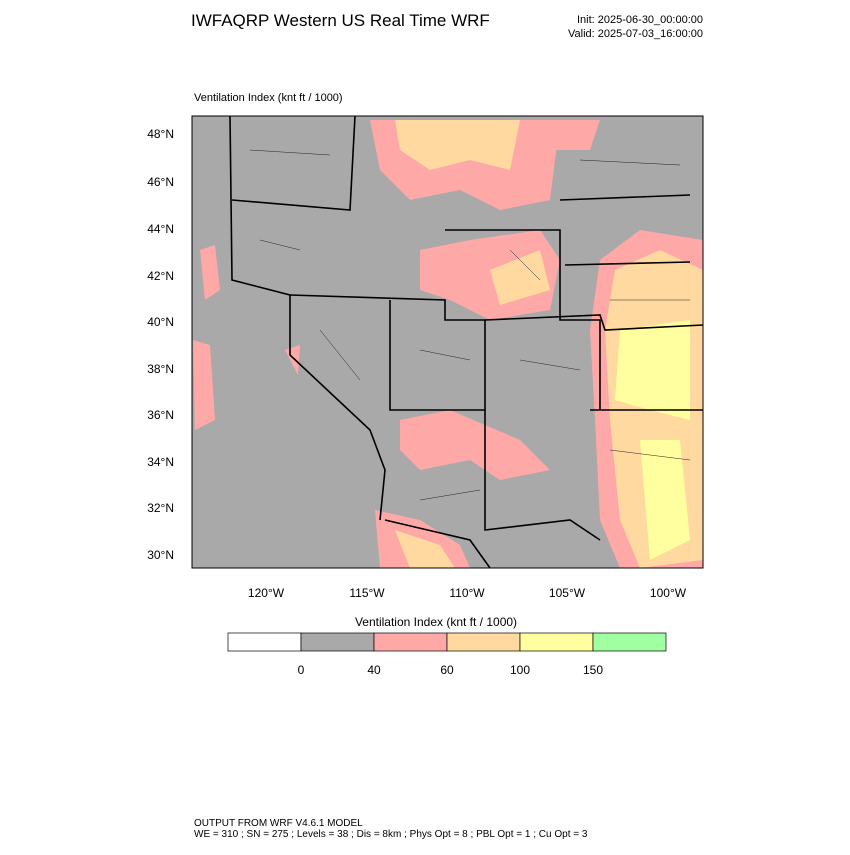  Describe the element at coordinates (268, 98) in the screenshot. I see `map-label: Ventilation Index (knt ft / 1000)` at that location.